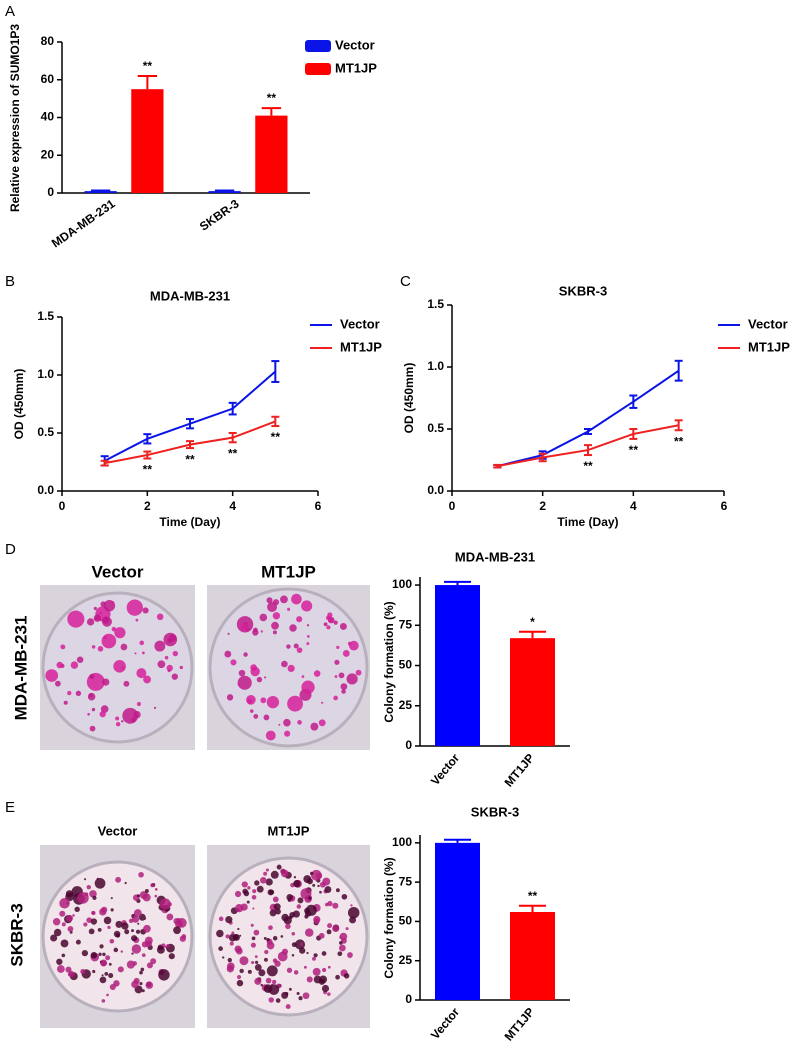 The width and height of the screenshot is (800, 1048). I want to click on y-tick-label: 25, so click(406, 705).